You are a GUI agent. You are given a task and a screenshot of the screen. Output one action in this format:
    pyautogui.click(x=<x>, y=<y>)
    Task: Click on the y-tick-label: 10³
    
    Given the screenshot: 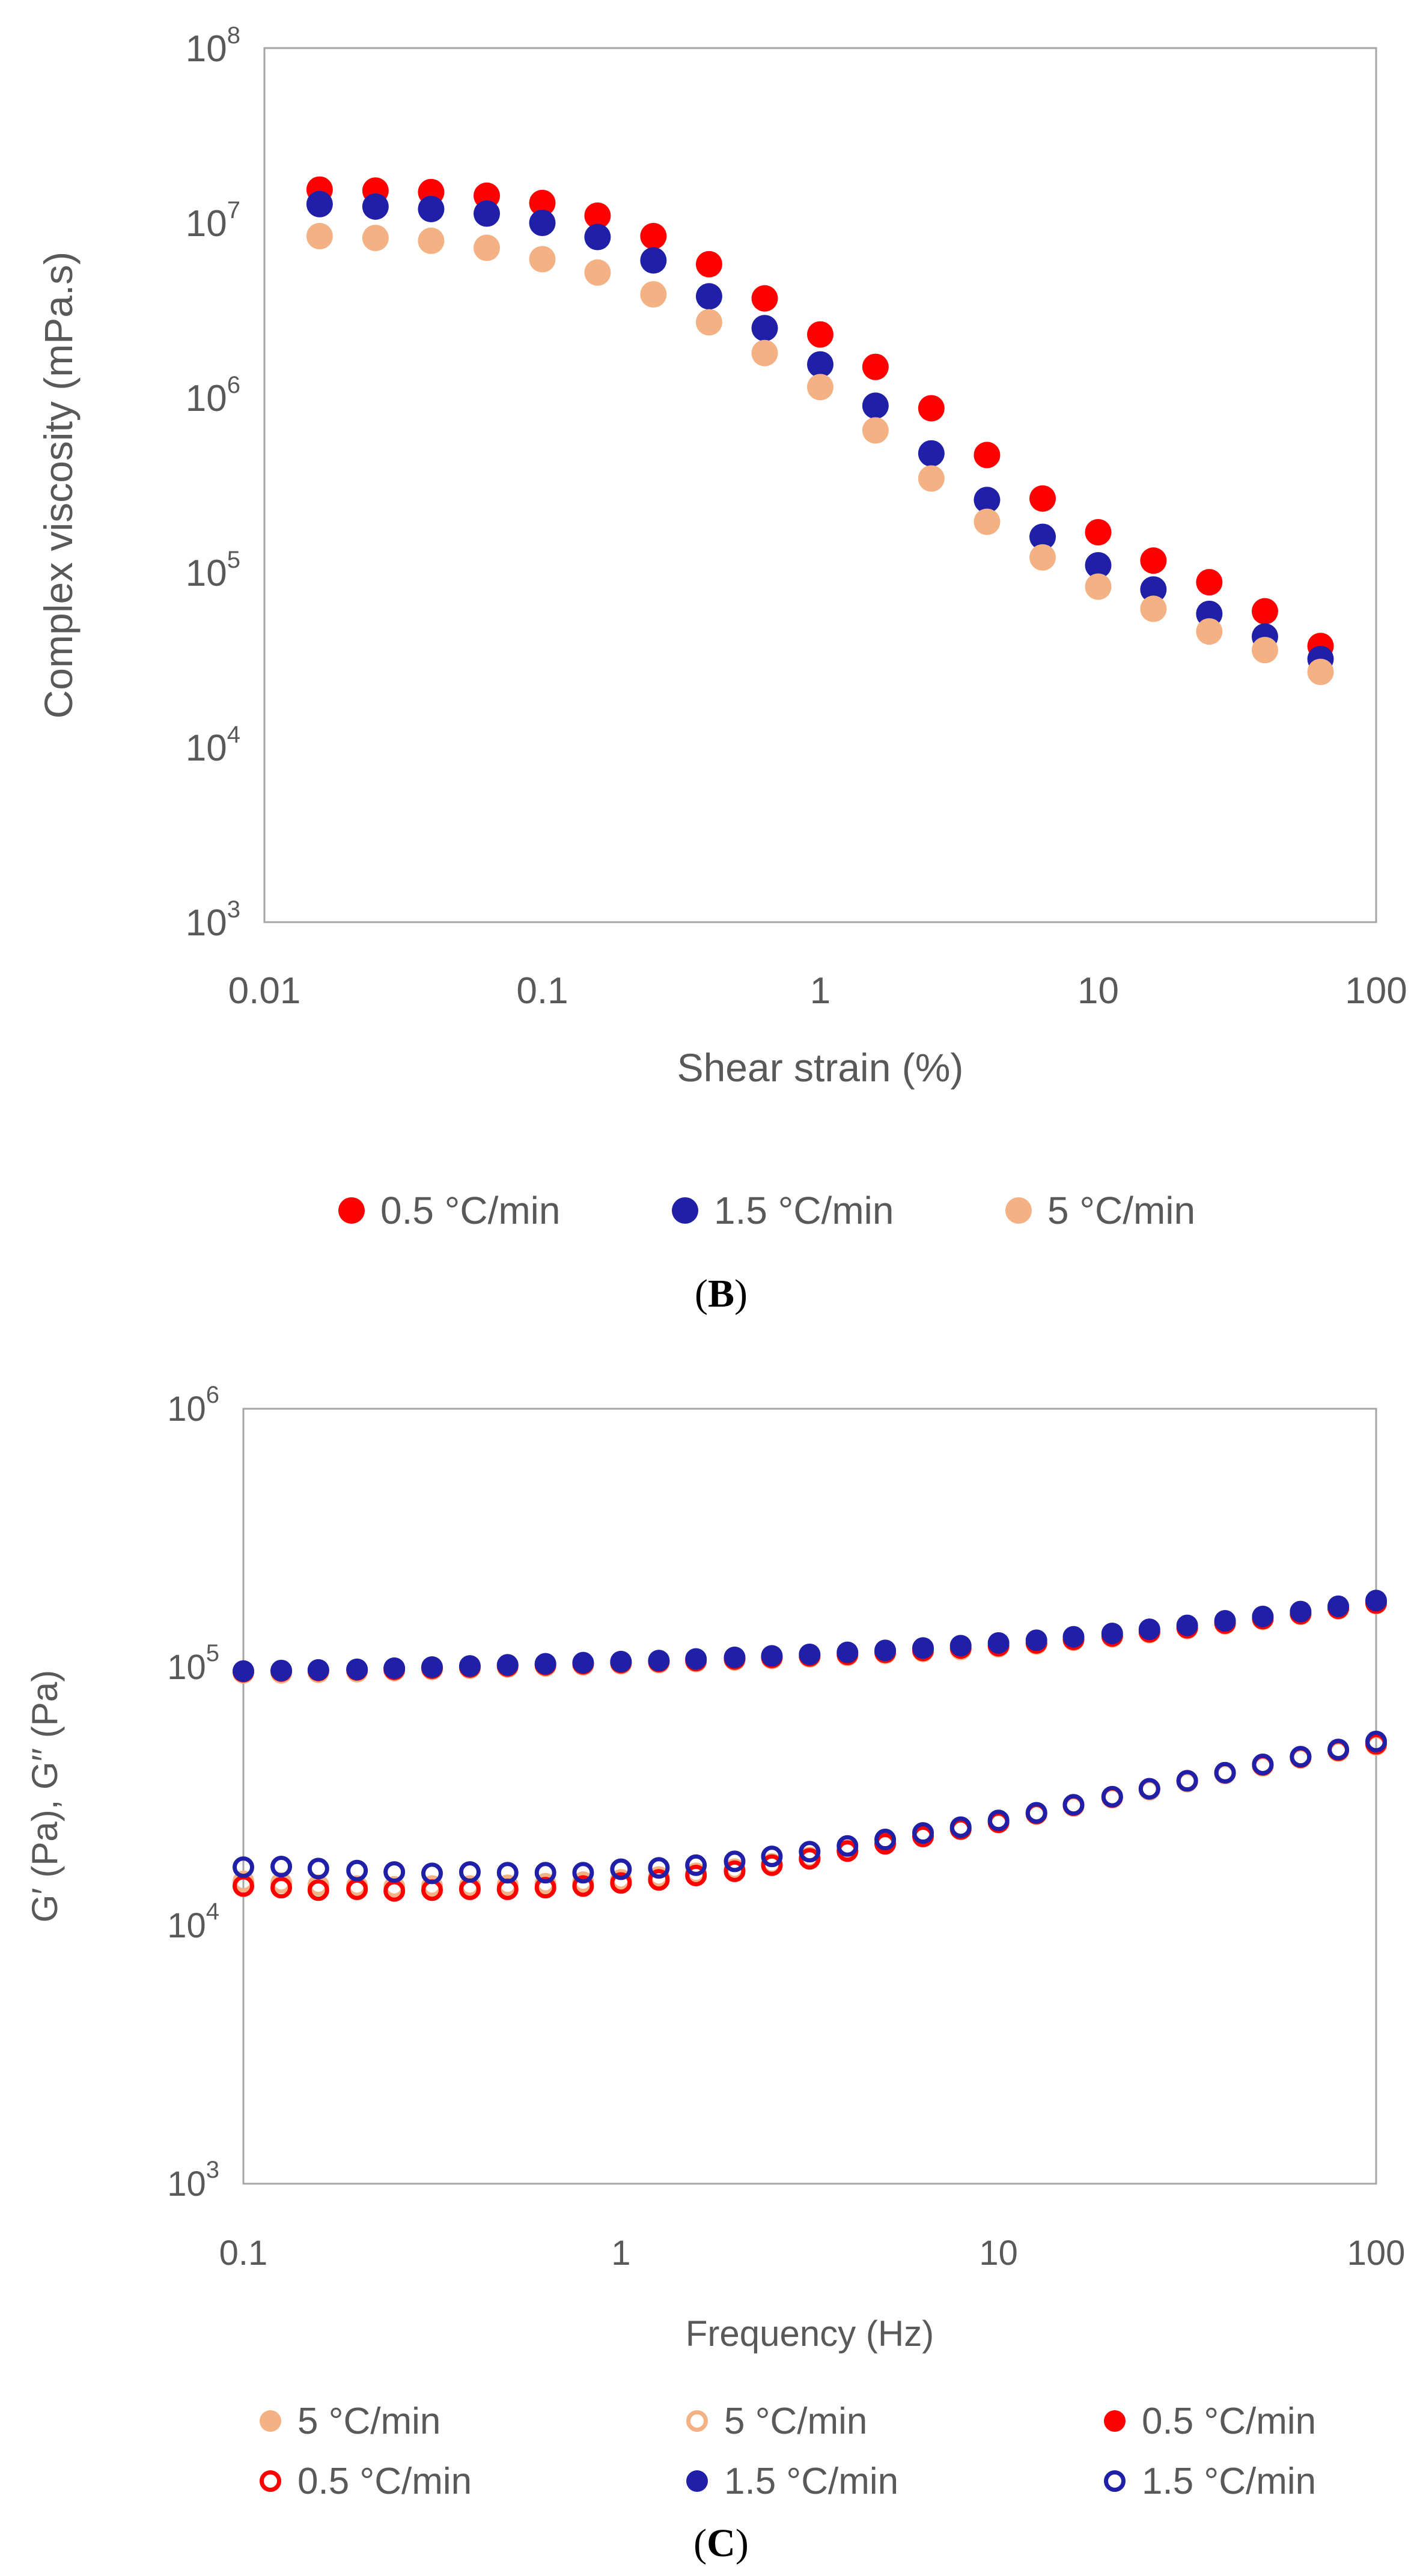 What is the action you would take?
    pyautogui.click(x=193, y=2180)
    